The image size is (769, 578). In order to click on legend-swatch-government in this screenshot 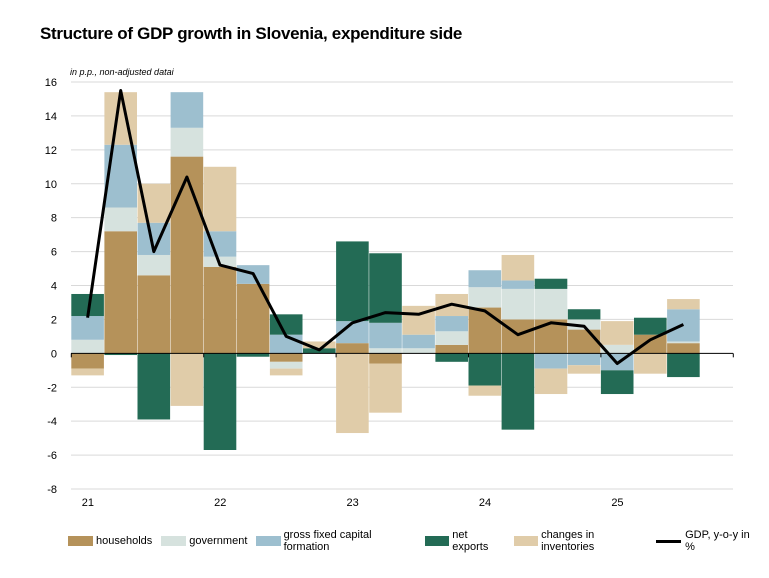, I will do `click(174, 541)`.